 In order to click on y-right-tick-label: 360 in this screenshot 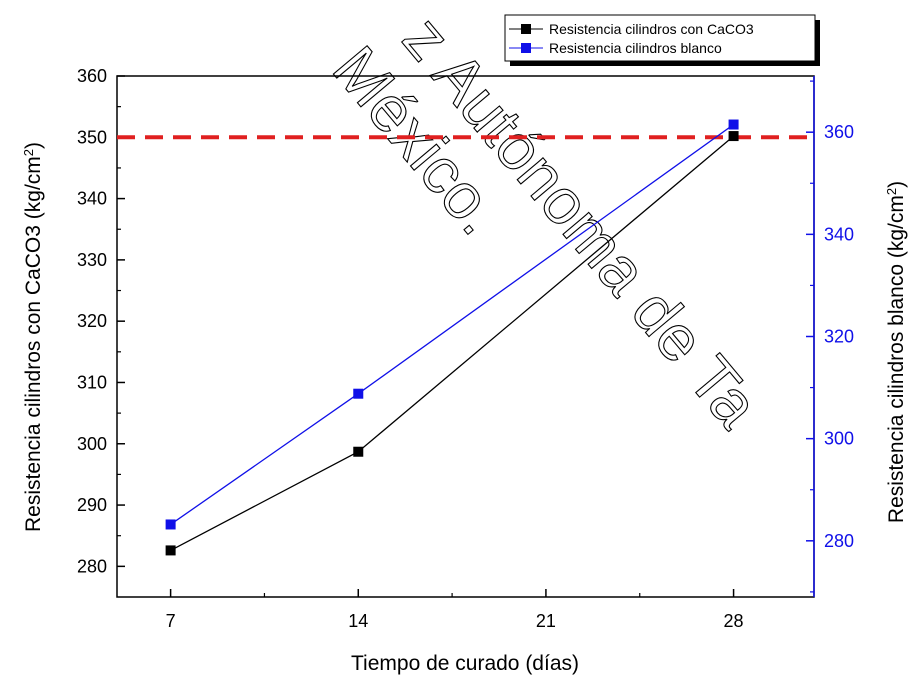, I will do `click(839, 132)`.